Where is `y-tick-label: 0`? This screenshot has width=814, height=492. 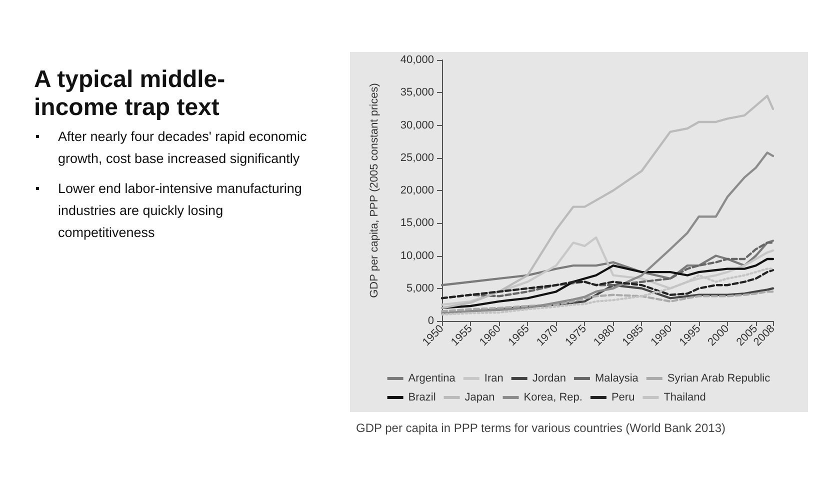
y-tick-label: 0 is located at coordinates (431, 321).